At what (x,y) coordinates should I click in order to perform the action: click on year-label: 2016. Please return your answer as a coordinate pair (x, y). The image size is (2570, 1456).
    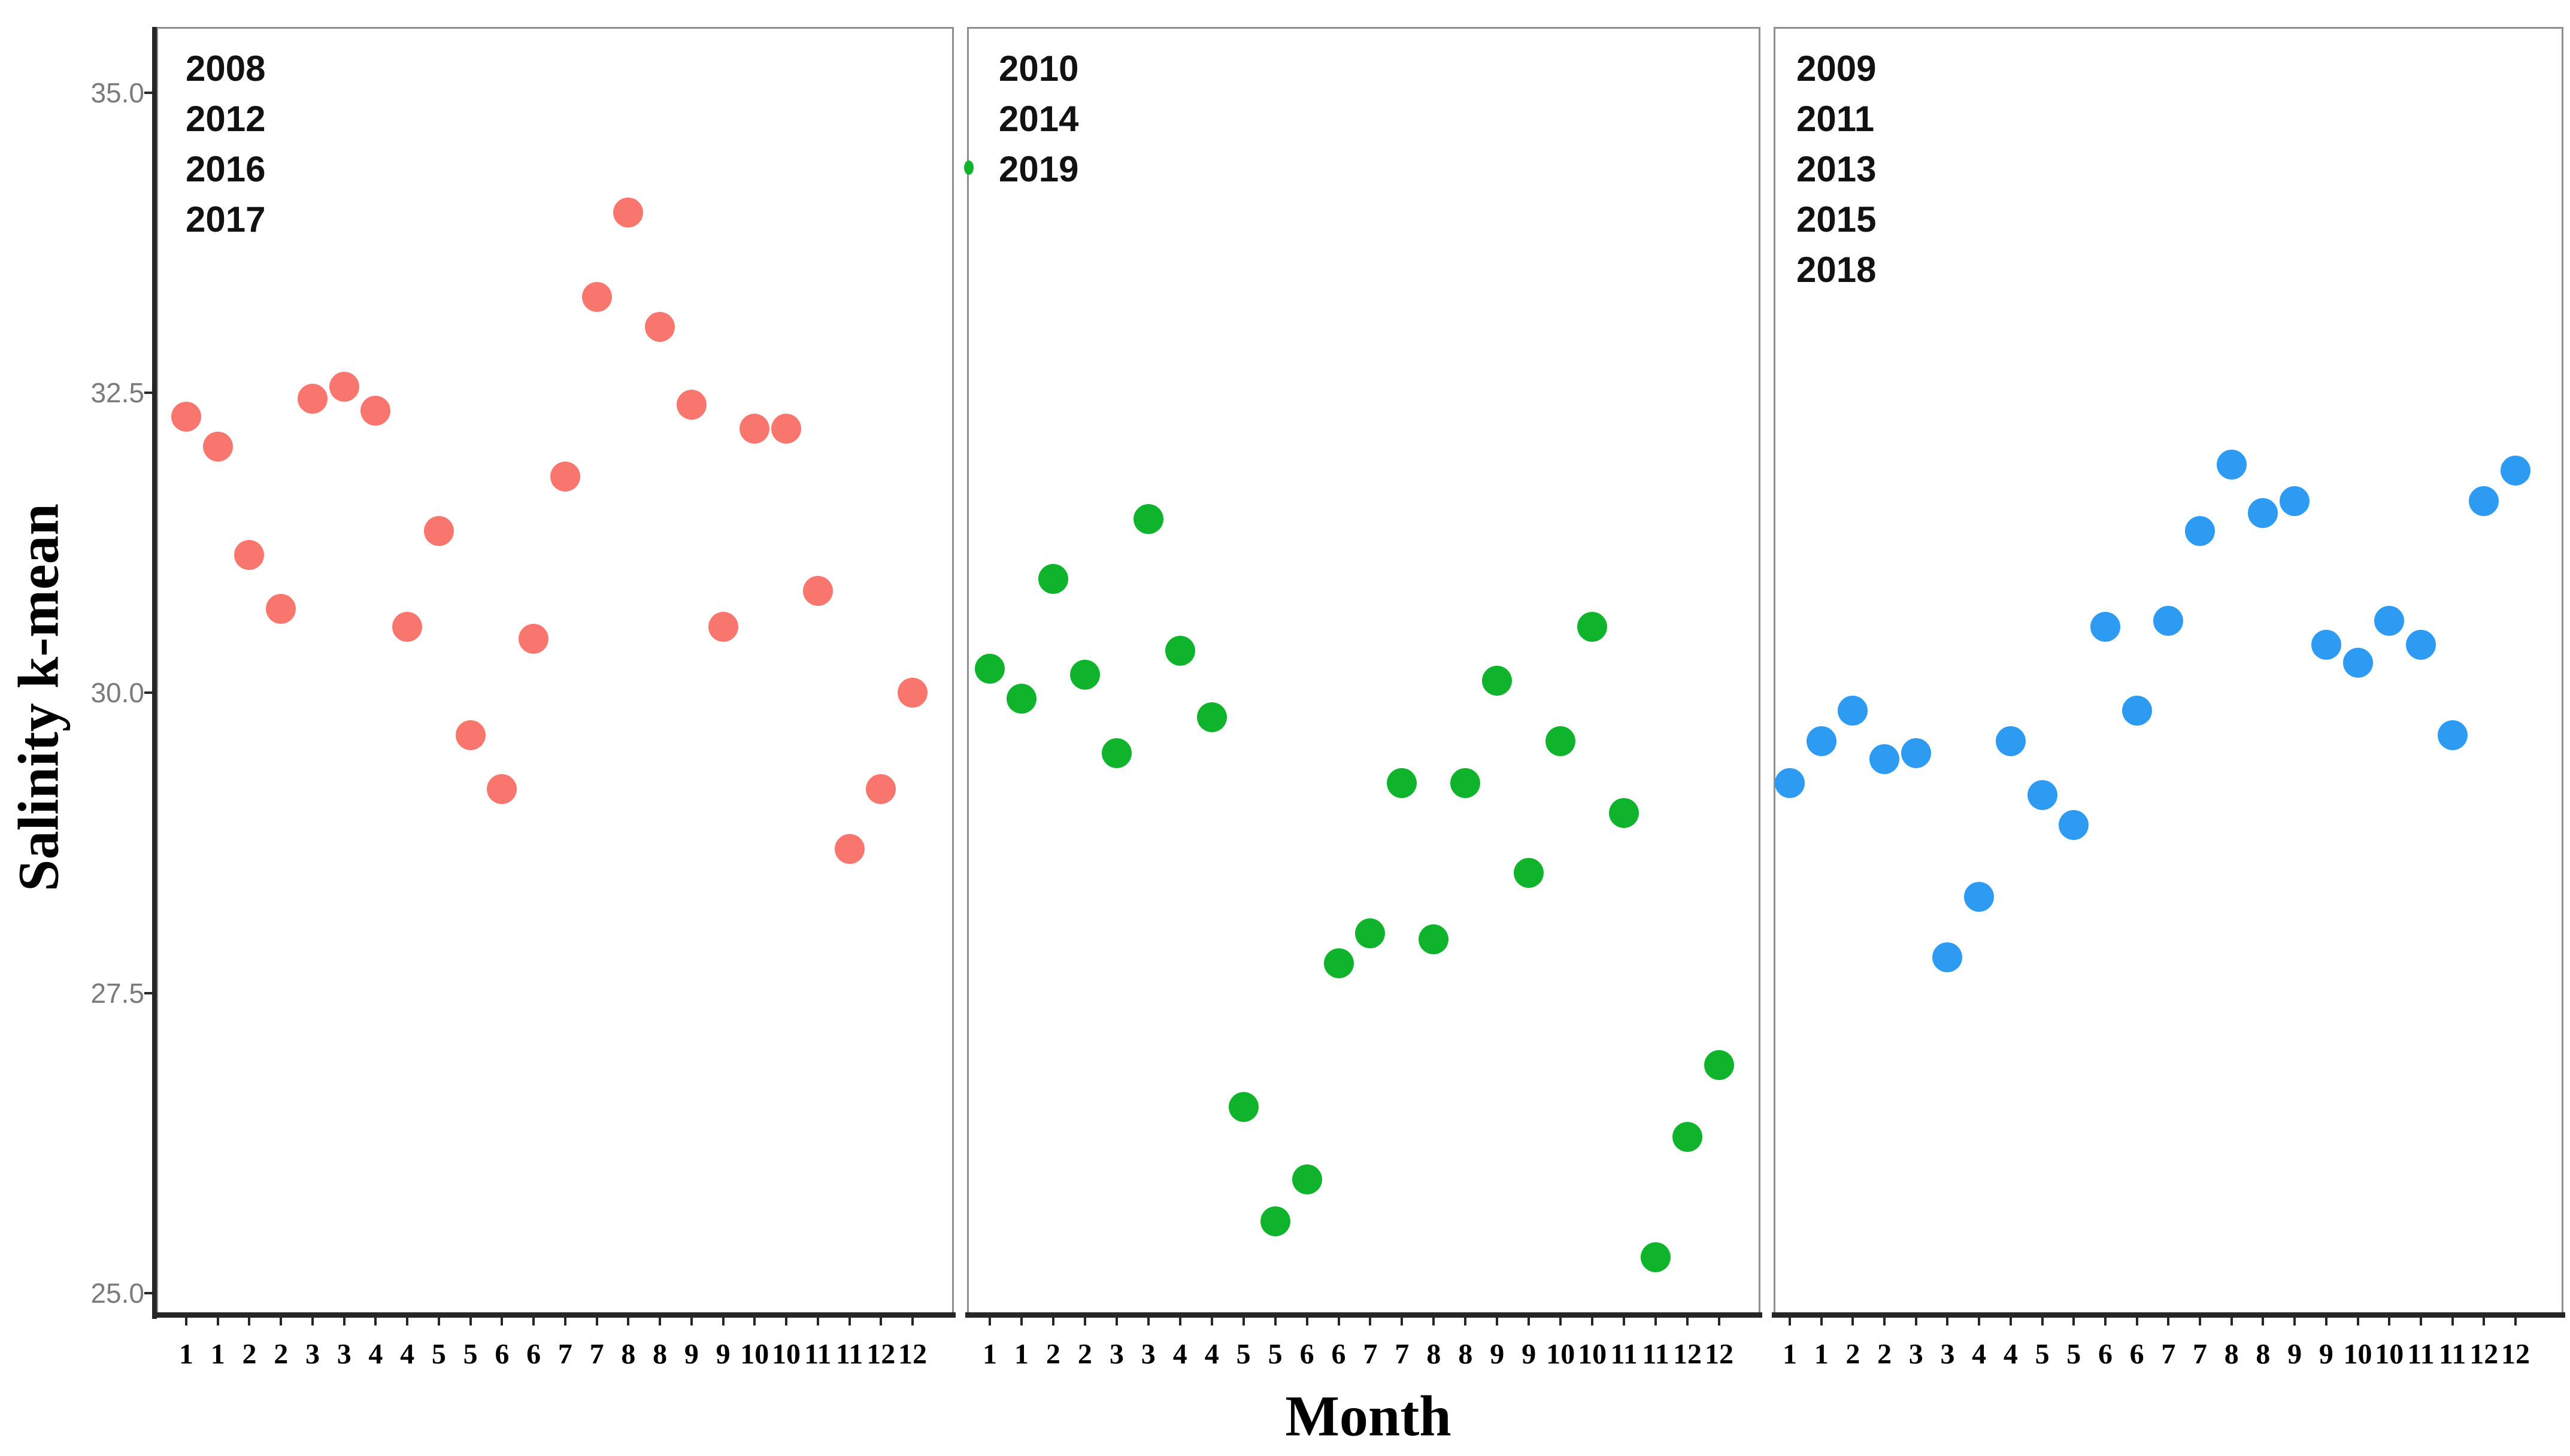
    Looking at the image, I should click on (226, 169).